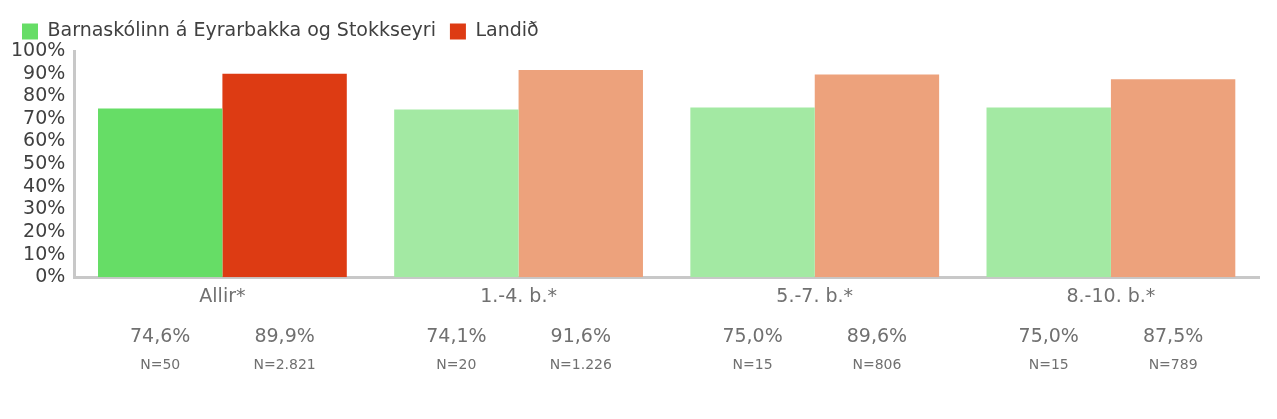 The image size is (1277, 419). What do you see at coordinates (44, 252) in the screenshot?
I see `y-tick-label: 10%` at bounding box center [44, 252].